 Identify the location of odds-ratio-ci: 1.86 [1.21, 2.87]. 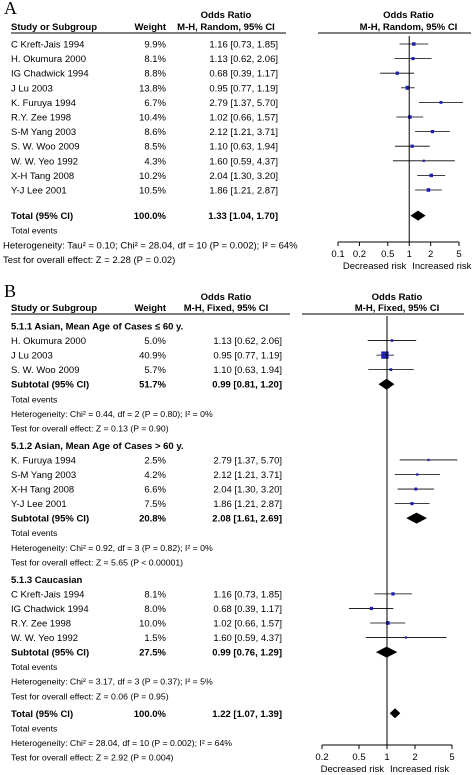
(247, 504).